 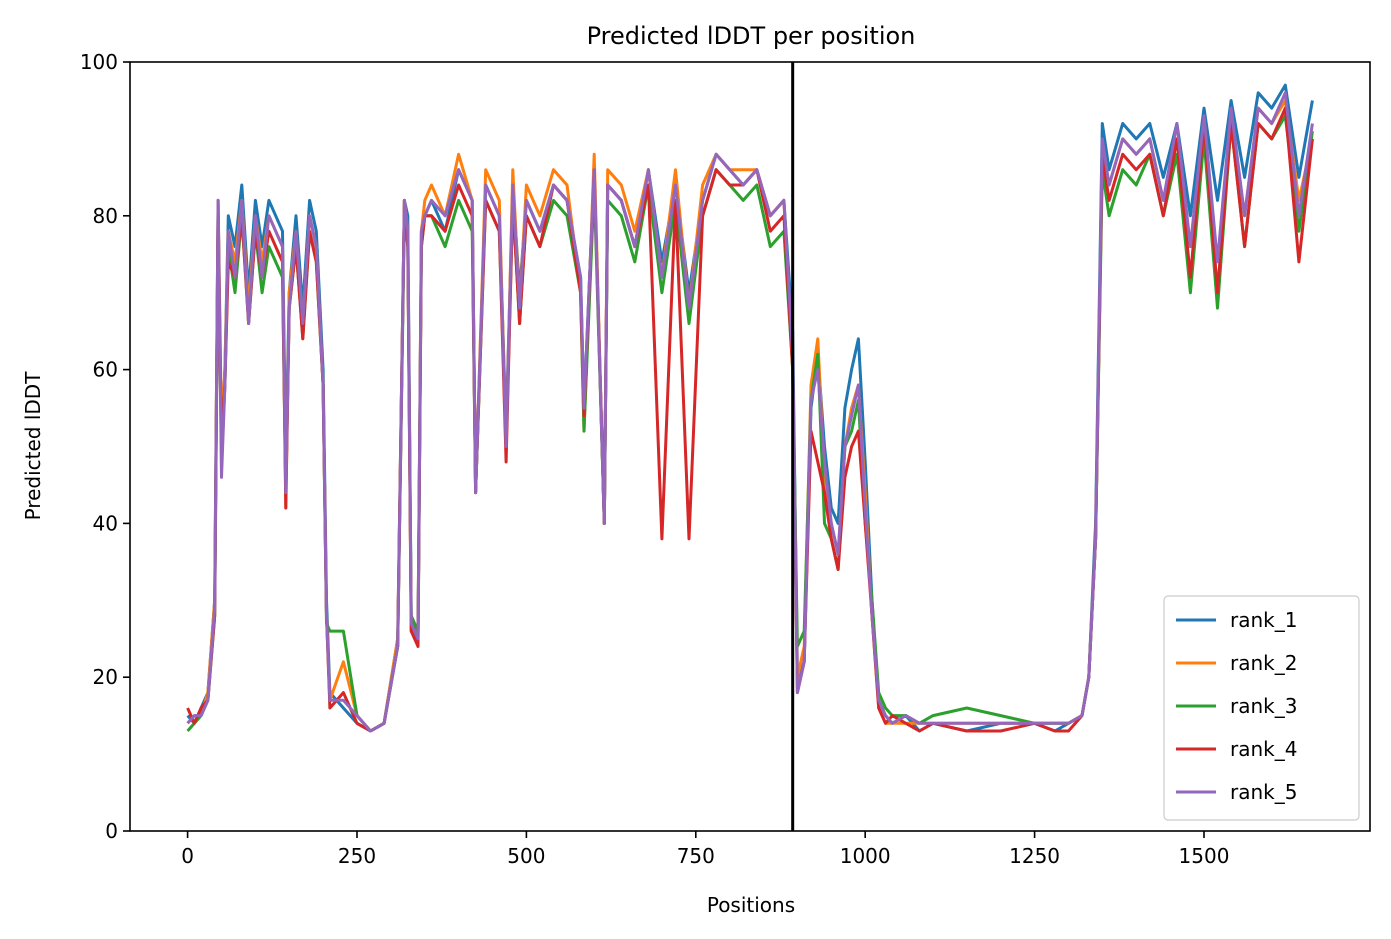 What do you see at coordinates (105, 523) in the screenshot?
I see `y-tick-label: 40` at bounding box center [105, 523].